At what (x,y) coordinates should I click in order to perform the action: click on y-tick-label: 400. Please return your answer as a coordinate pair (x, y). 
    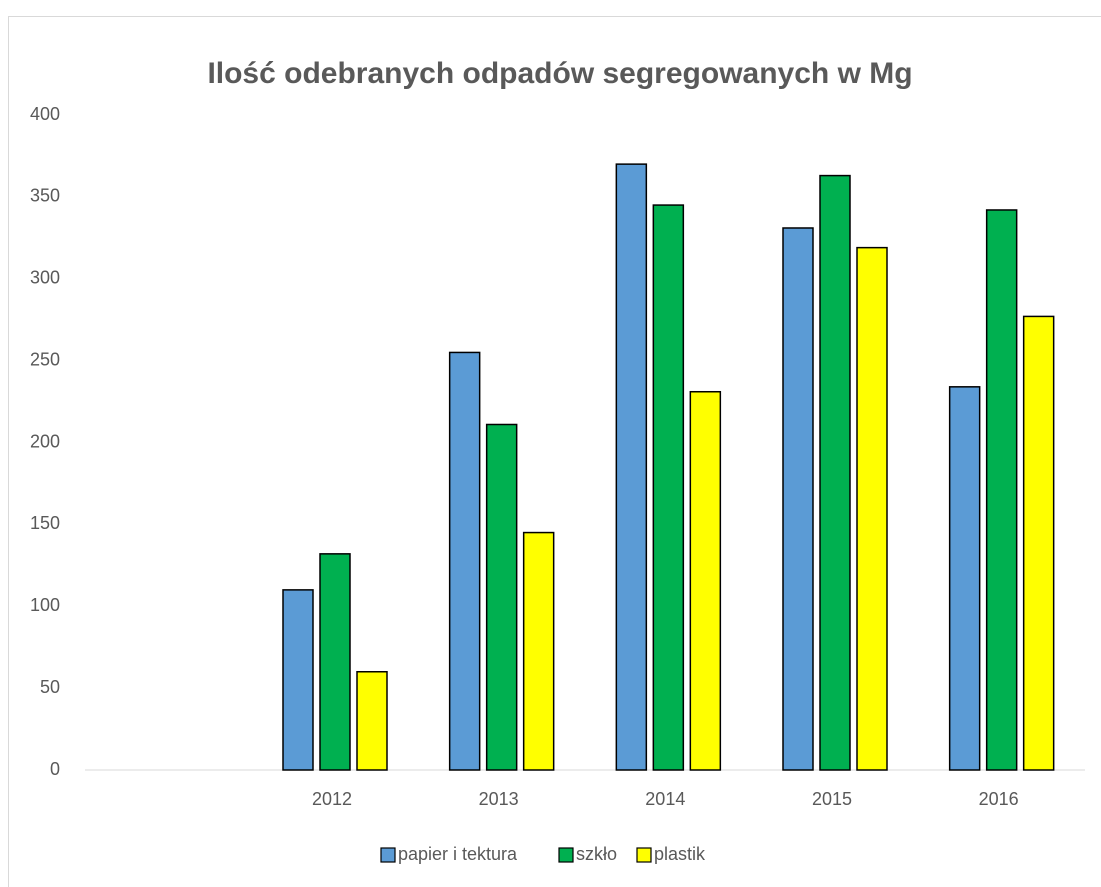
    Looking at the image, I should click on (45, 114).